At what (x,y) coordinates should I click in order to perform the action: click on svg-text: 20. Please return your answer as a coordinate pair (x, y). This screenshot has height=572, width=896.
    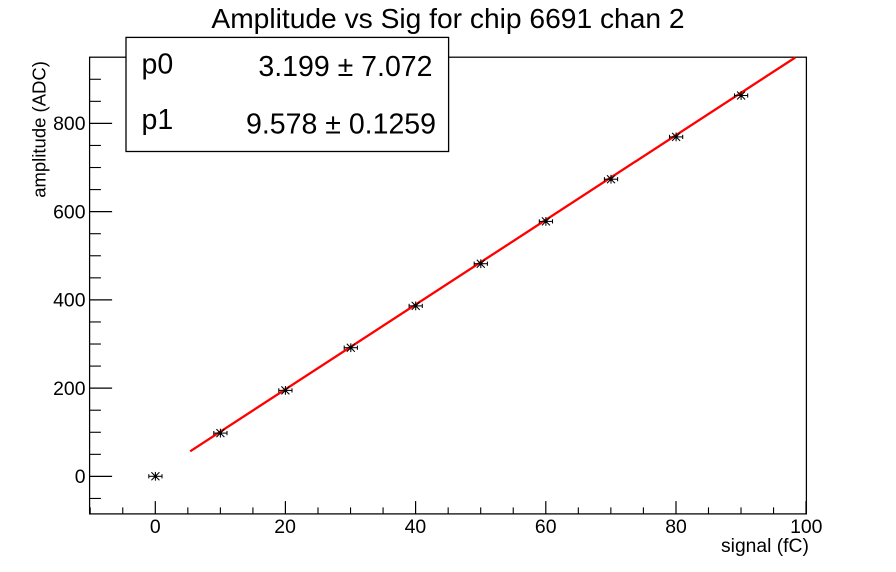
    Looking at the image, I should click on (285, 527).